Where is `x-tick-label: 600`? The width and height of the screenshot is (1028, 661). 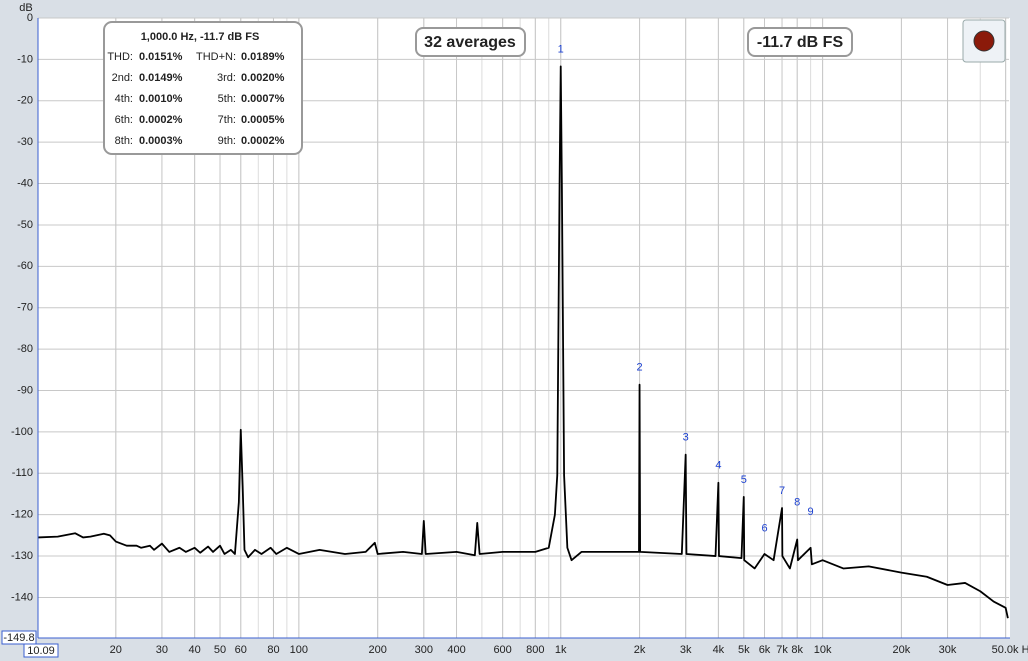
x-tick-label: 600 is located at coordinates (502, 650).